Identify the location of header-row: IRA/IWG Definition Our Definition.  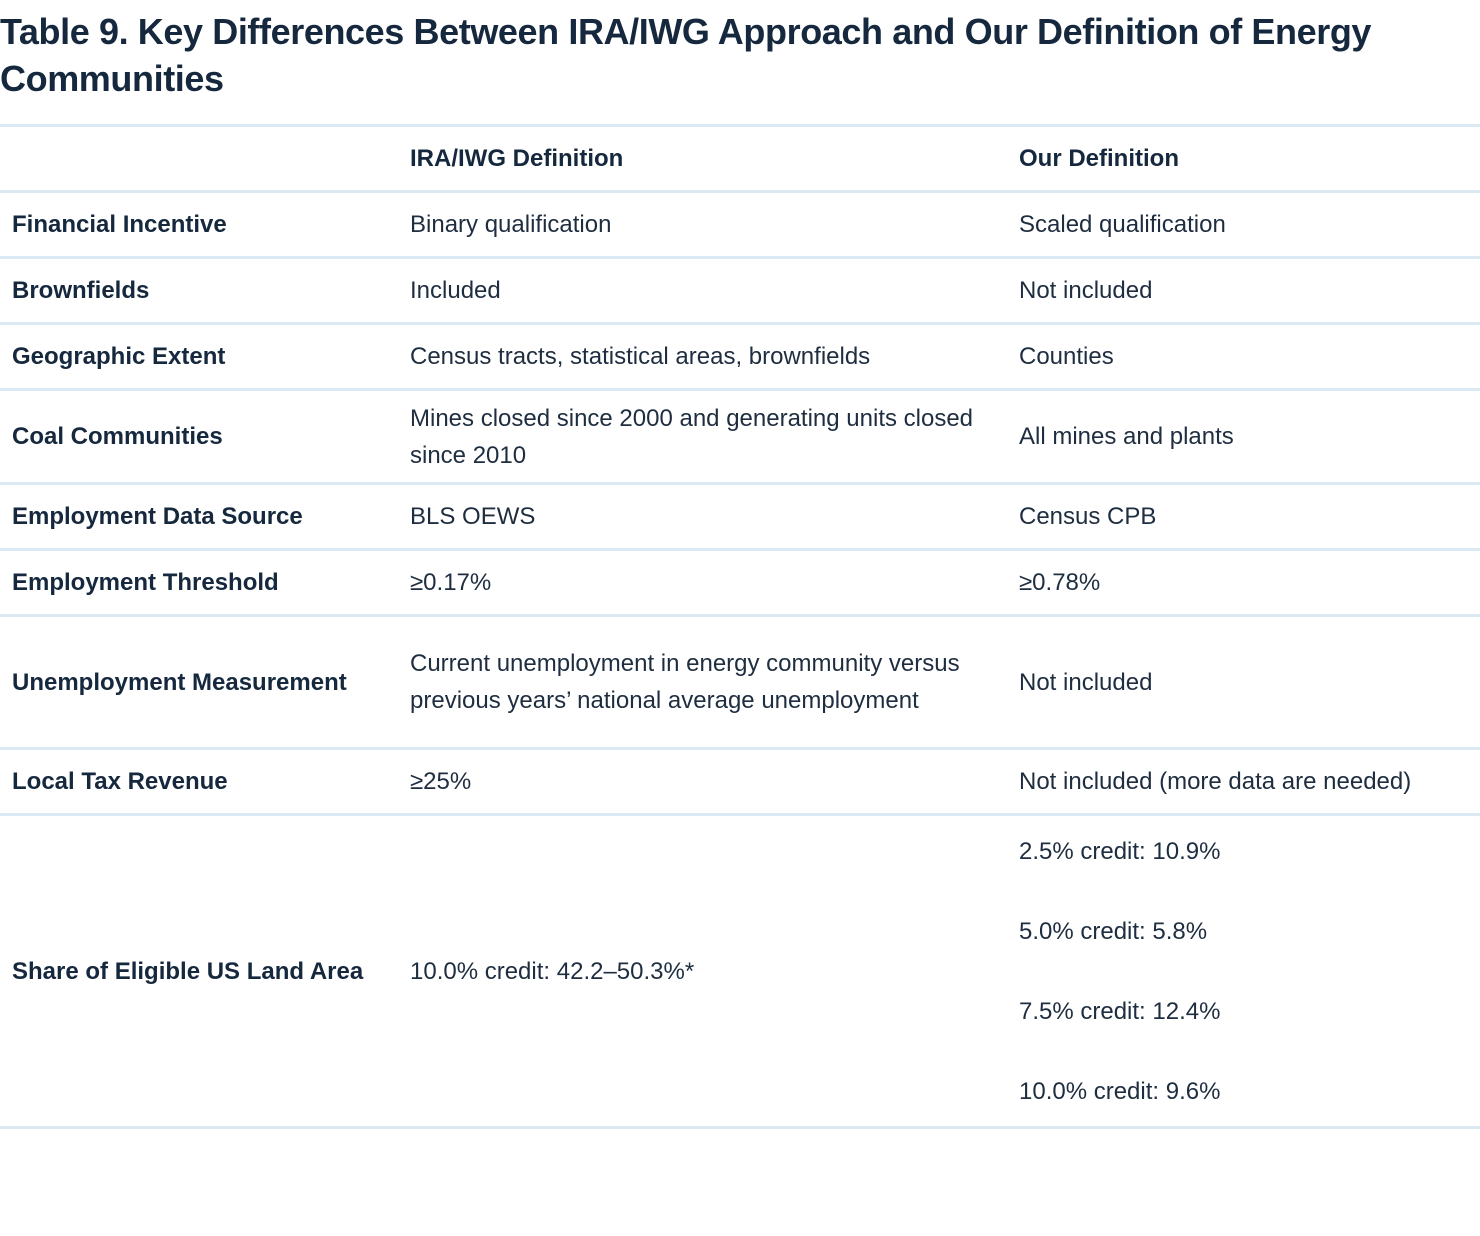
(740, 158).